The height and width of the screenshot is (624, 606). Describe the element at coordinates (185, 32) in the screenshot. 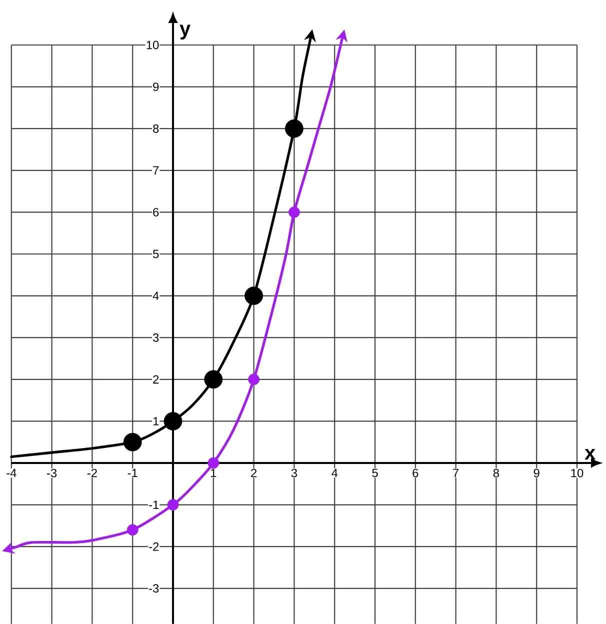

I see `y-axis-title: y` at that location.